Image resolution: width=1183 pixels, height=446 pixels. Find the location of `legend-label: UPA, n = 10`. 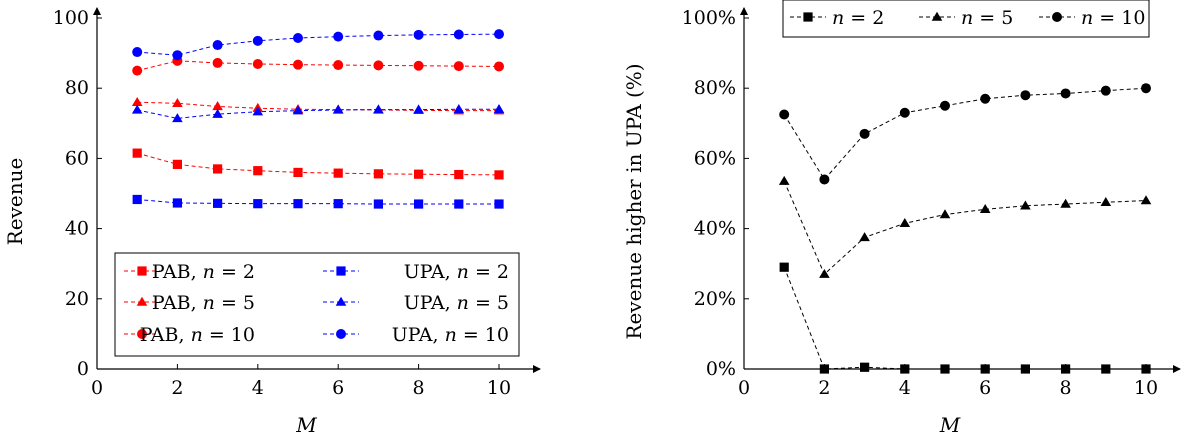

legend-label: UPA, n = 10 is located at coordinates (450, 335).